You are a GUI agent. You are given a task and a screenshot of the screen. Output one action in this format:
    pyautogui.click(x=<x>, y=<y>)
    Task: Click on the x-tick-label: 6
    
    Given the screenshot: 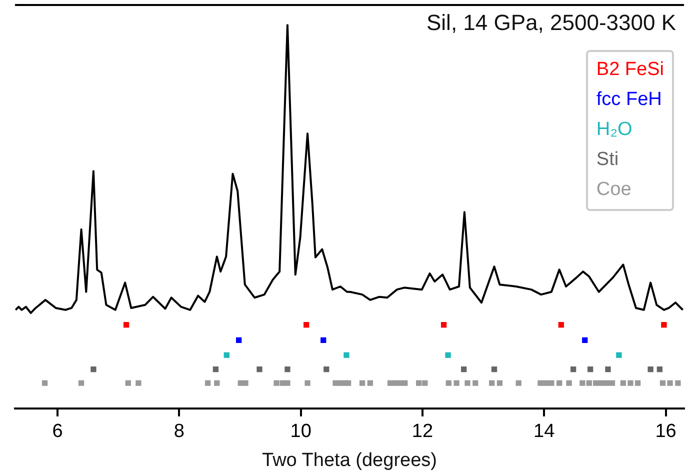 What is the action you would take?
    pyautogui.click(x=57, y=431)
    